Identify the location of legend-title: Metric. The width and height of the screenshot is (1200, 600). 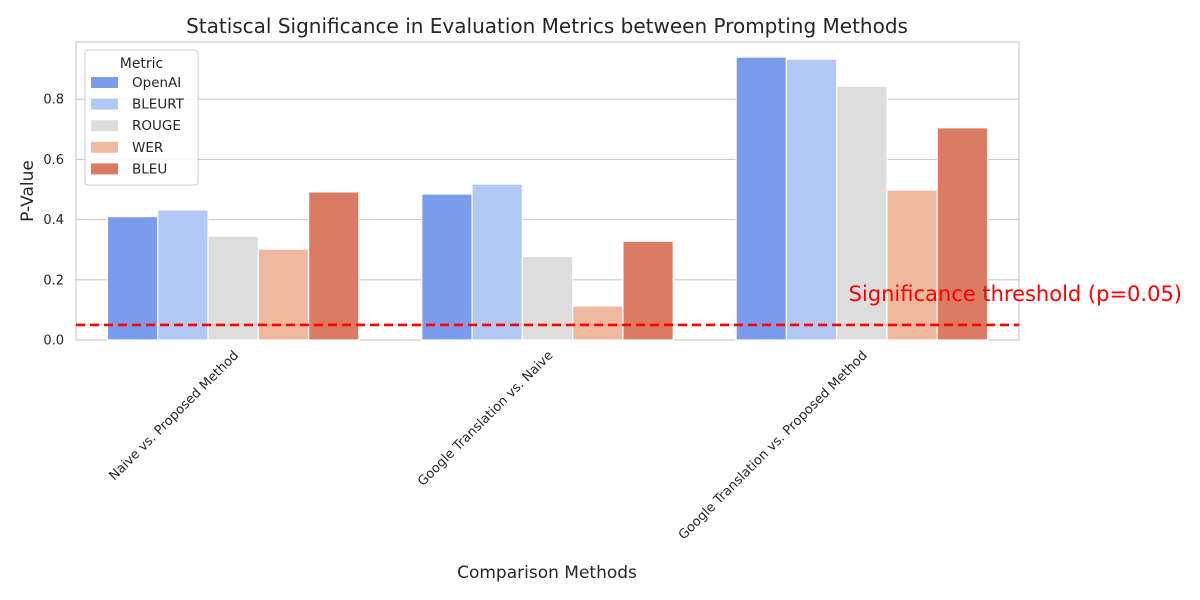
(142, 64).